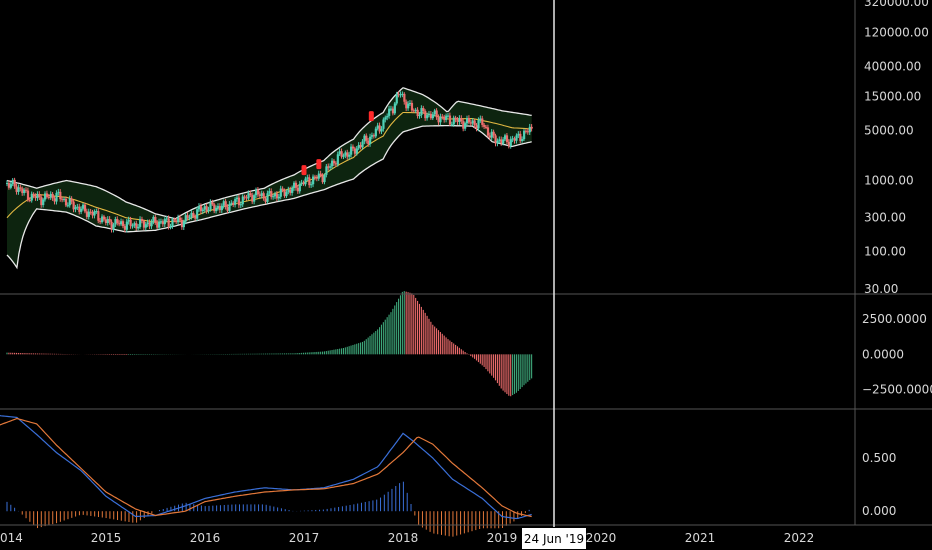 The height and width of the screenshot is (550, 932). What do you see at coordinates (896, 4) in the screenshot?
I see `y-tick-label: 320000.00` at bounding box center [896, 4].